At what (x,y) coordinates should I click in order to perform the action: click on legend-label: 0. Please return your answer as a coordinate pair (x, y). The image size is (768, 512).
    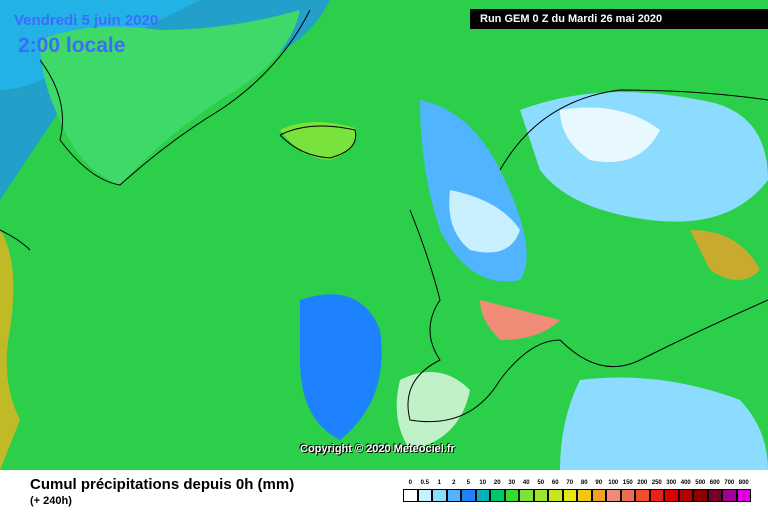
    Looking at the image, I should click on (410, 483).